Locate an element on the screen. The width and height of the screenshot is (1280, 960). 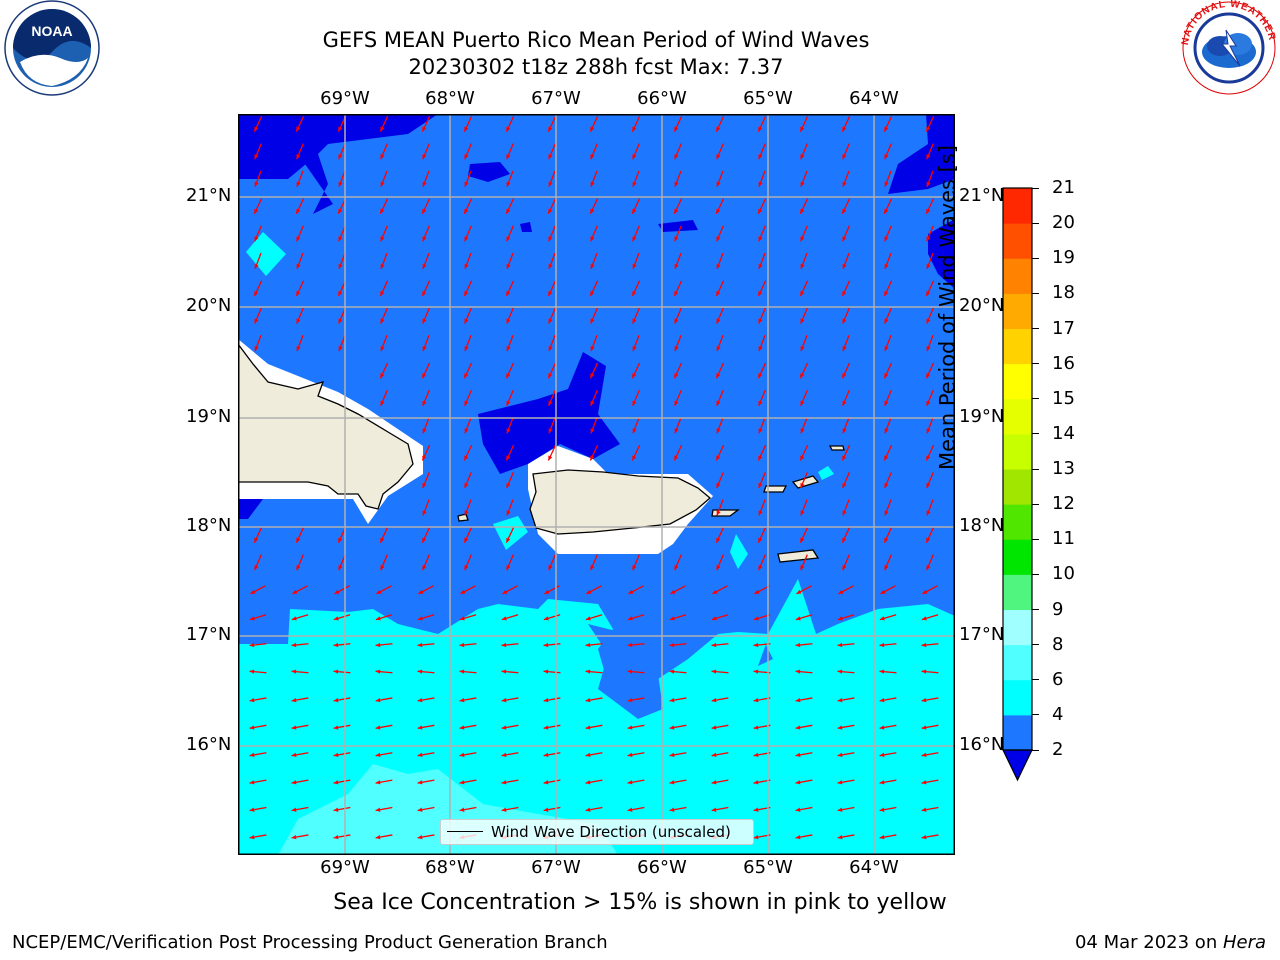
colorbar-tick-label: 21 is located at coordinates (1063, 187).